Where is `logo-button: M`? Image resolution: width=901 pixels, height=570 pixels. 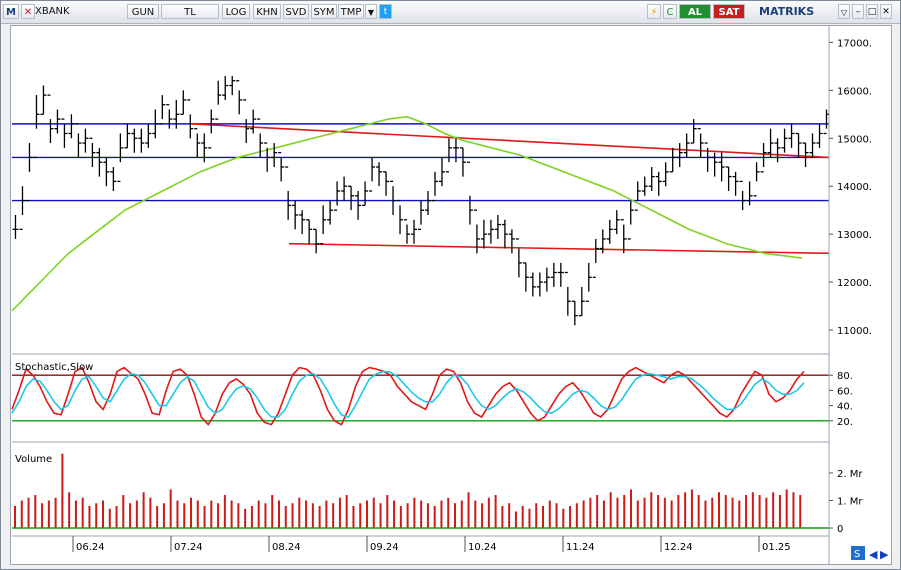
logo-button: M is located at coordinates (11, 11).